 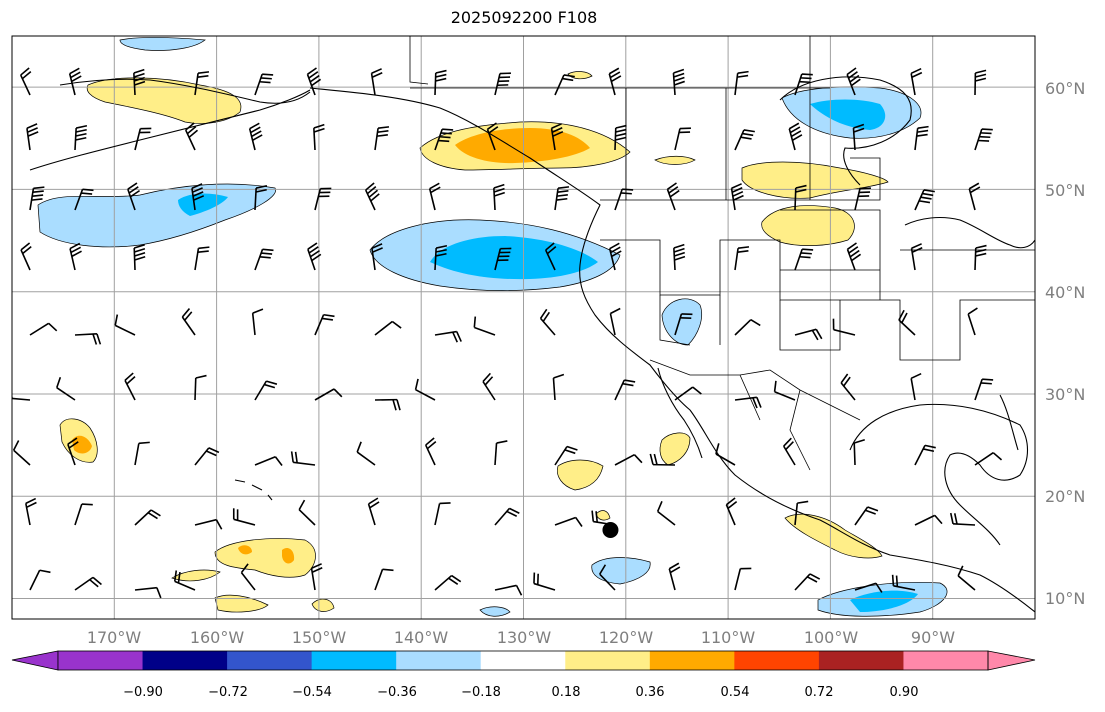 I want to click on yellow-region-tropic-small, so click(x=603, y=515).